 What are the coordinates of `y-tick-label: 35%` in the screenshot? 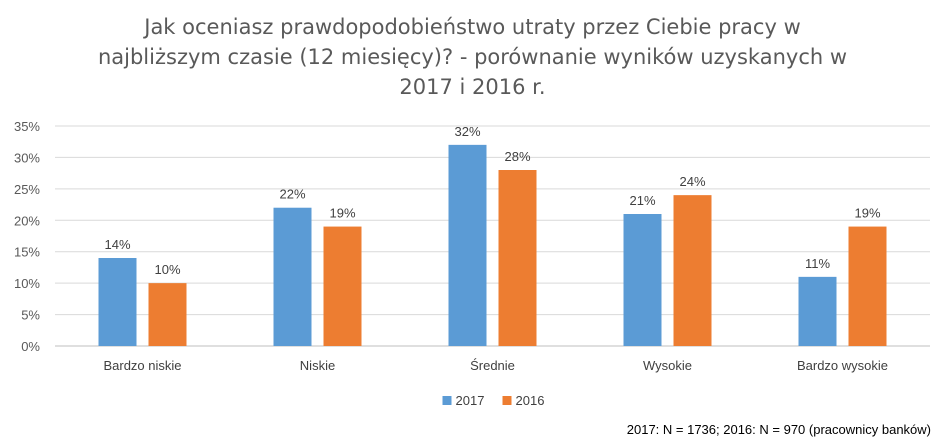 It's located at (27, 126).